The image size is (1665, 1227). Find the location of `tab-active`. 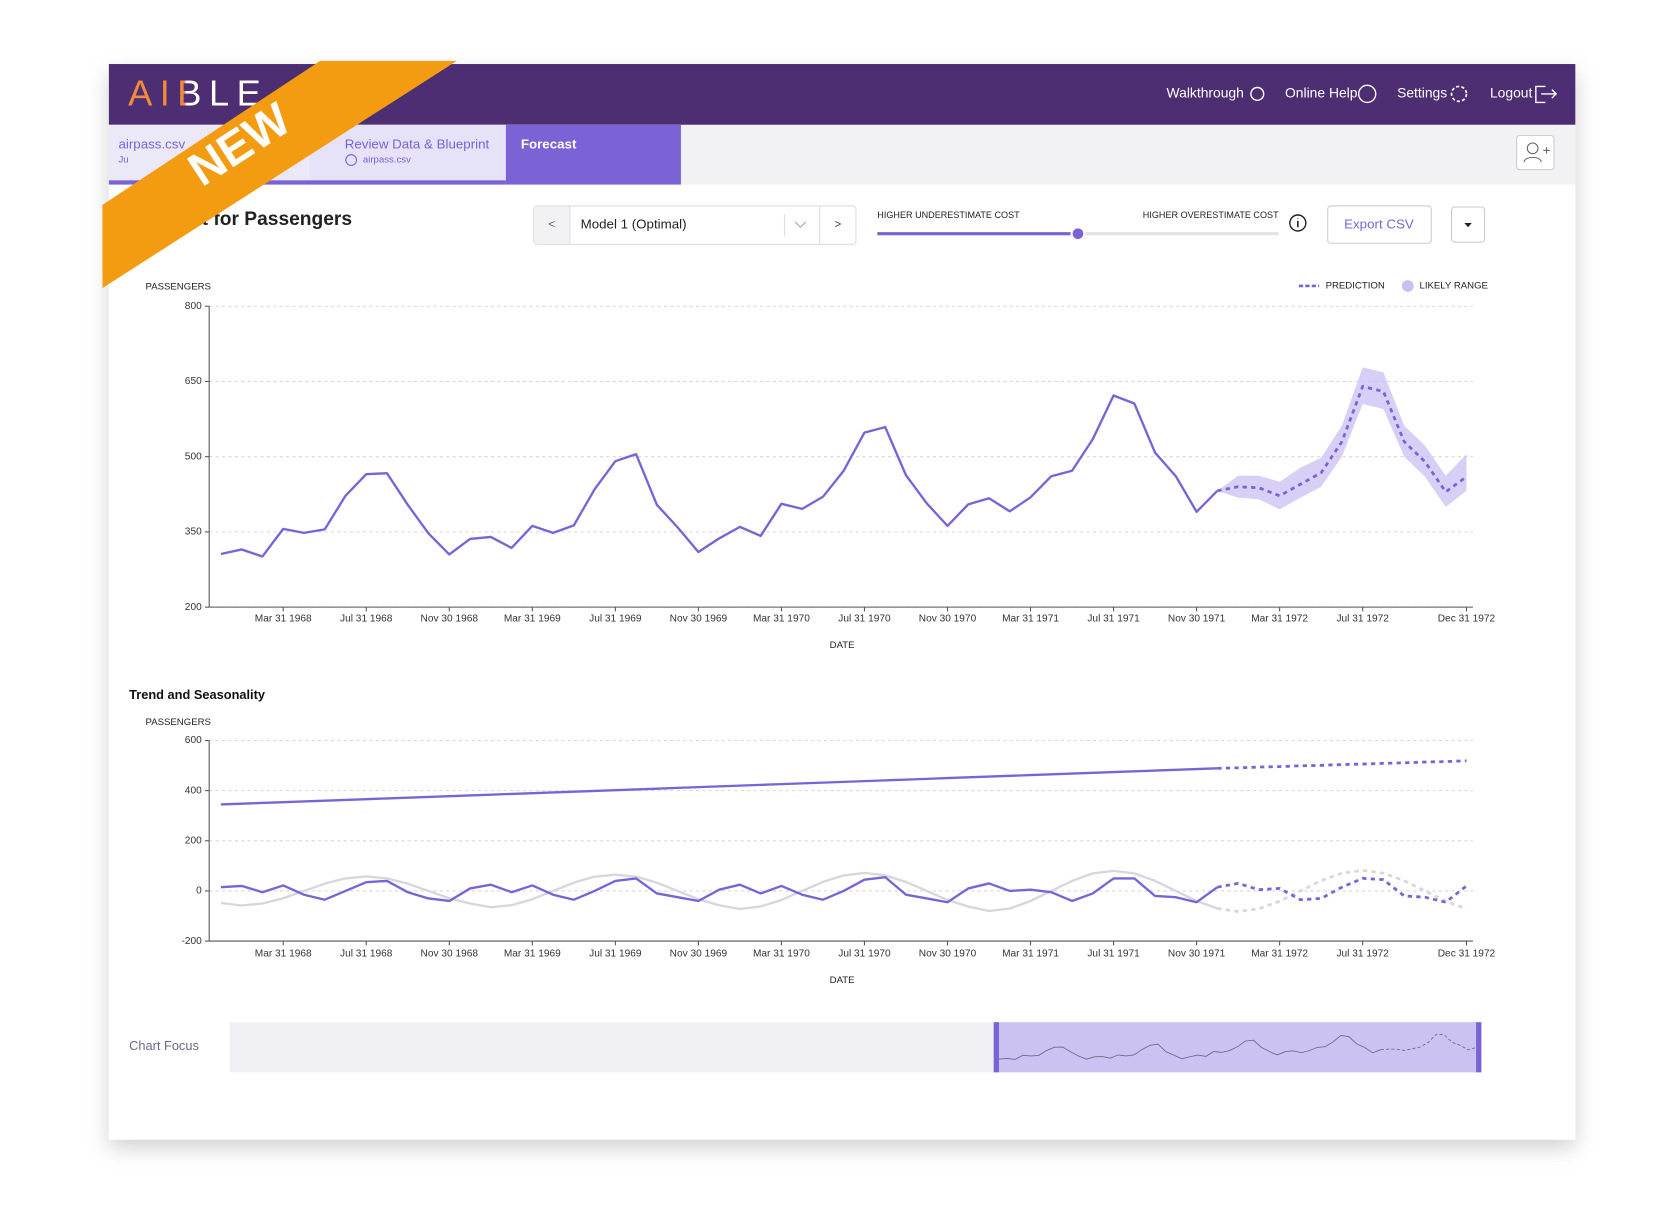

tab-active is located at coordinates (593, 154).